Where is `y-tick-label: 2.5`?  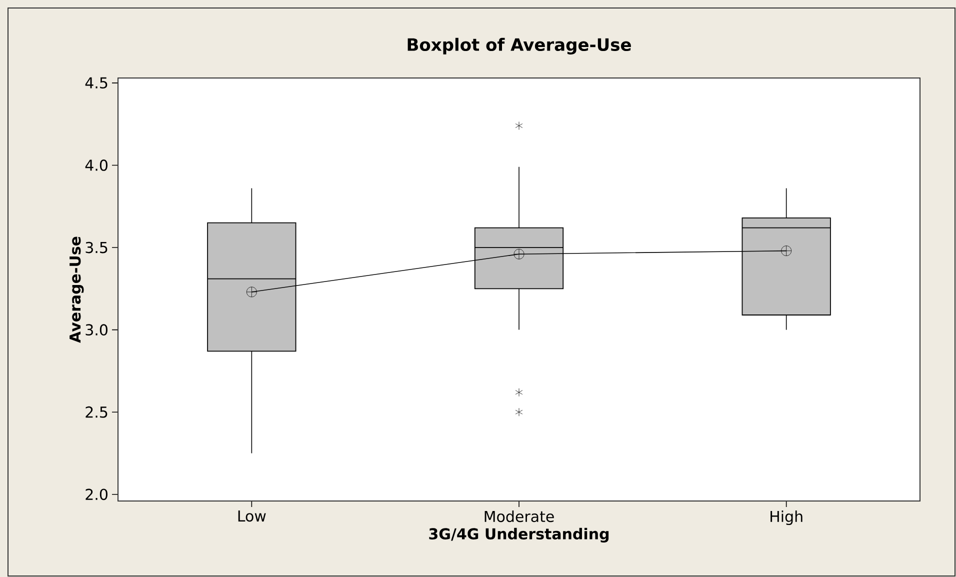 y-tick-label: 2.5 is located at coordinates (97, 412).